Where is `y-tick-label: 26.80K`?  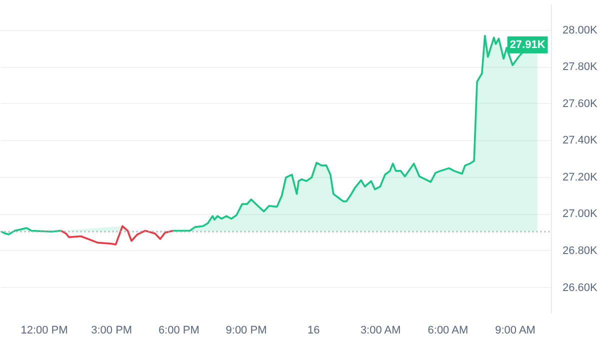 y-tick-label: 26.80K is located at coordinates (580, 250).